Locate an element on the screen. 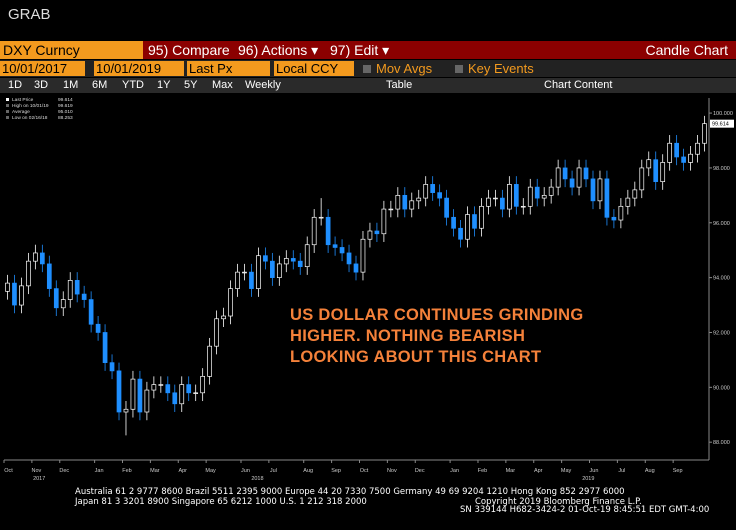 This screenshot has height=530, width=736. end-date: 10/01/2019 is located at coordinates (139, 68).